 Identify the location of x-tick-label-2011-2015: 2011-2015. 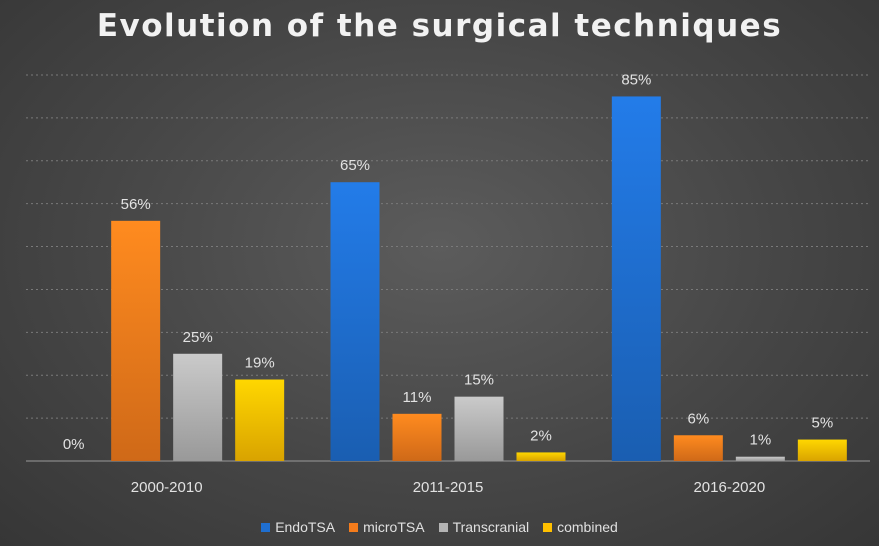
(448, 487).